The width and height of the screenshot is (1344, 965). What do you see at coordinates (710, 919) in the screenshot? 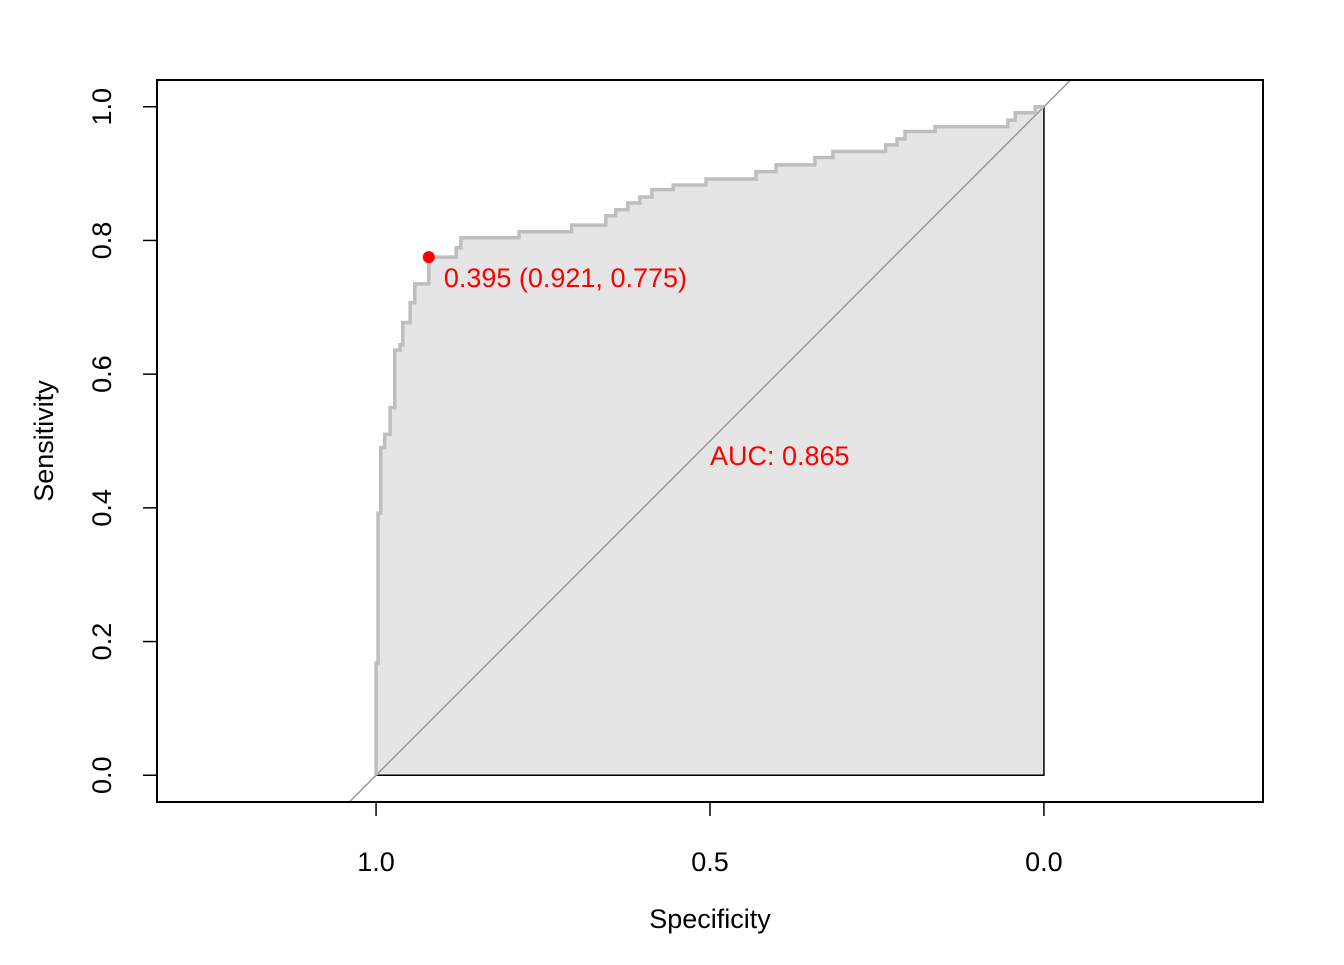
I see `x-axis-title: Specificity` at bounding box center [710, 919].